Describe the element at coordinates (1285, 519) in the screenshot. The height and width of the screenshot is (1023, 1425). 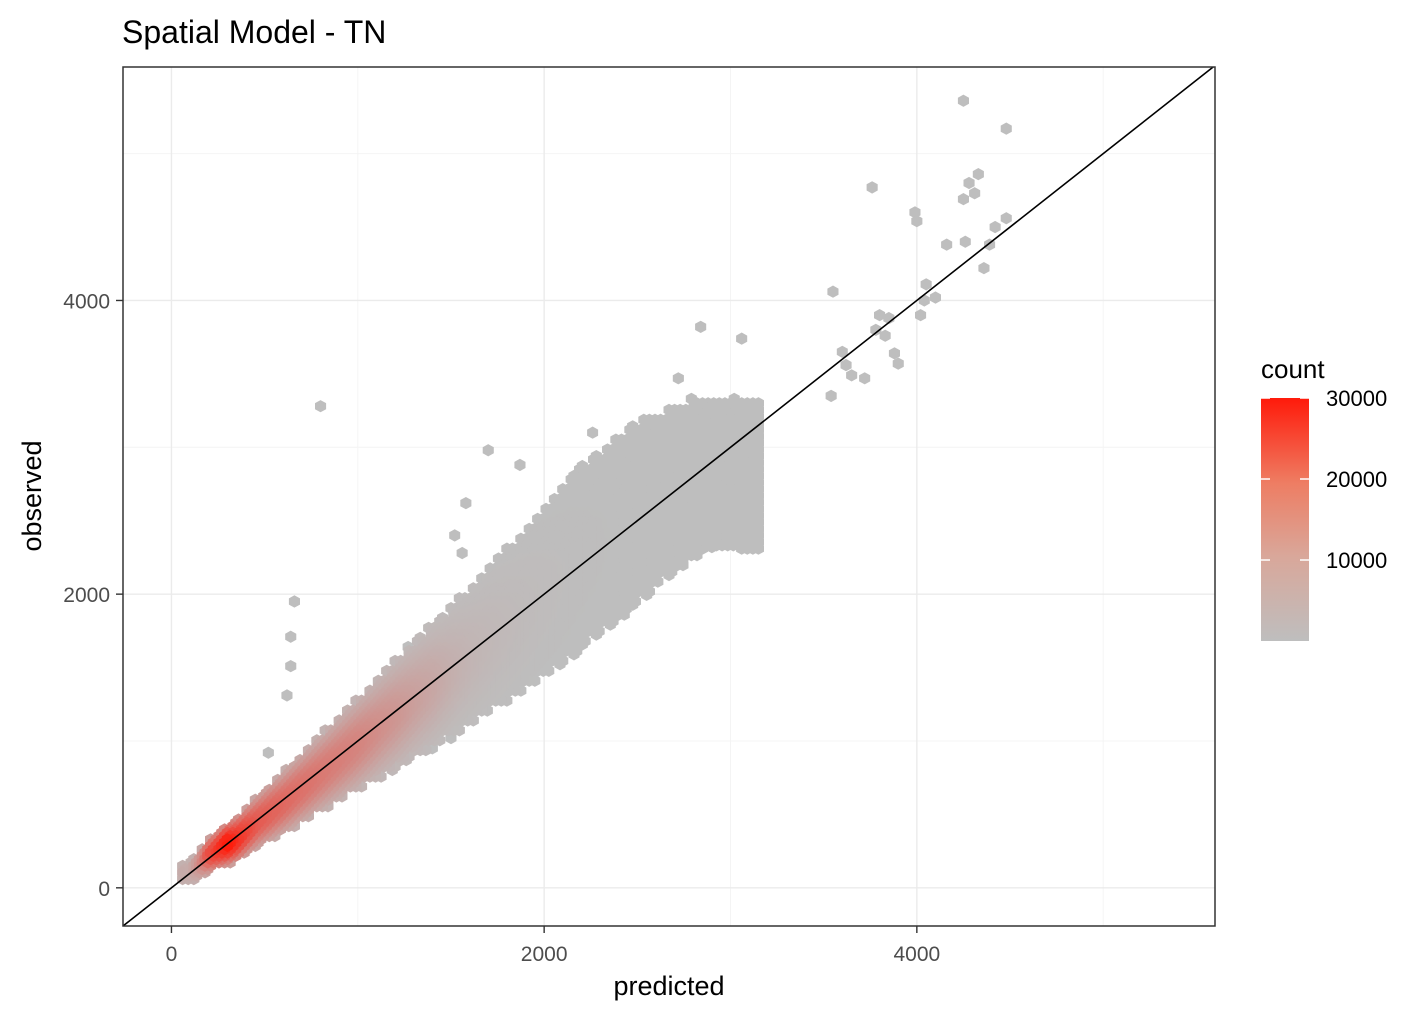
I see `legend-colorbar` at that location.